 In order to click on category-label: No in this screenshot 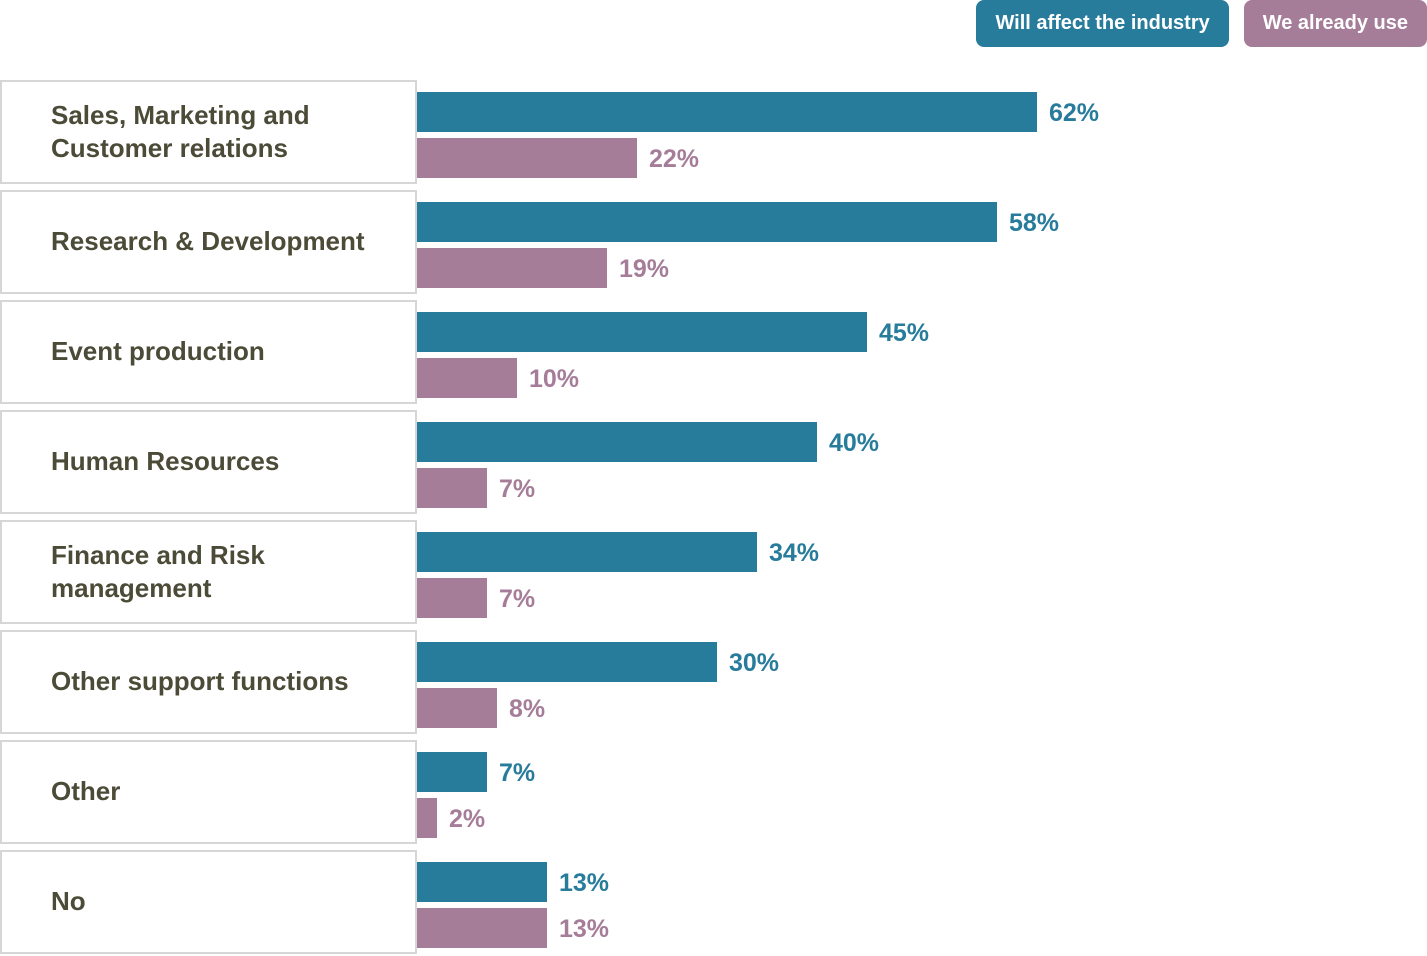, I will do `click(68, 901)`.